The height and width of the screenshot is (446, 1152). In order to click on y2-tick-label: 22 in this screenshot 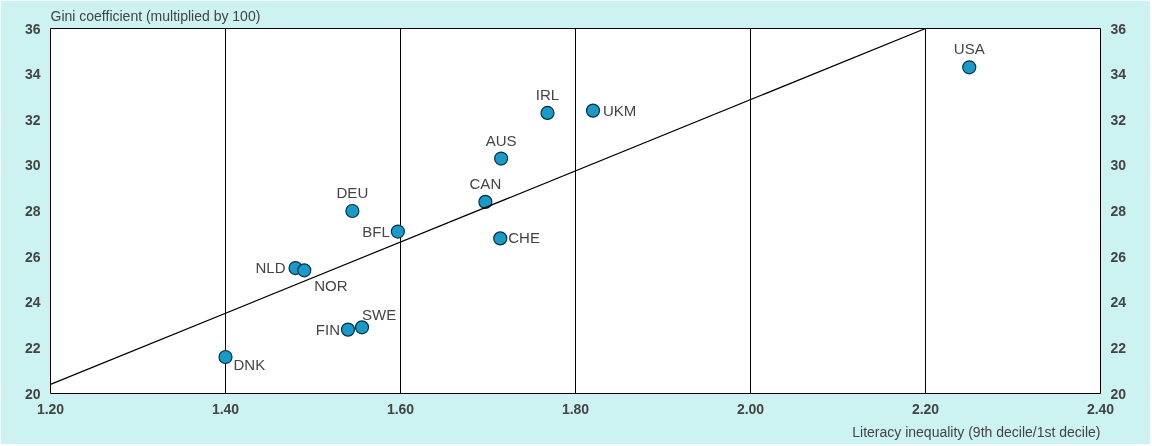, I will do `click(1118, 347)`.